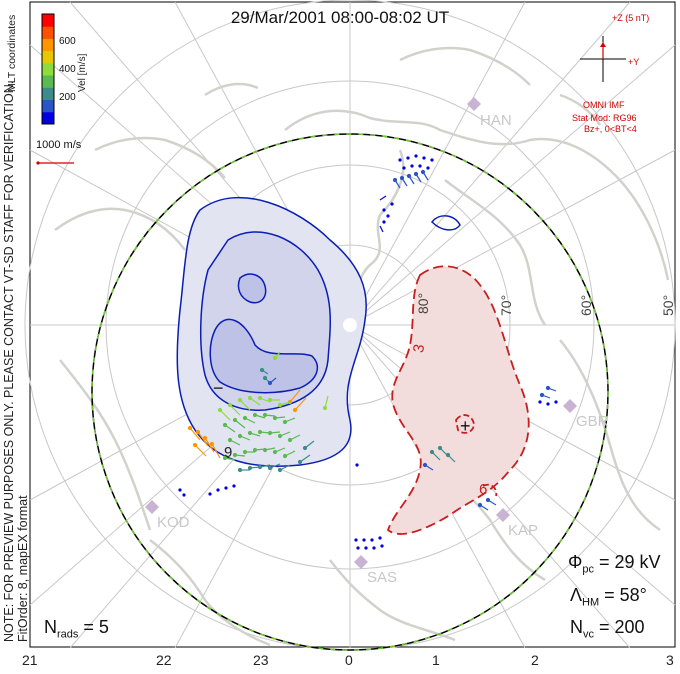 The width and height of the screenshot is (680, 674). I want to click on lambda-subscript: HM, so click(591, 602).